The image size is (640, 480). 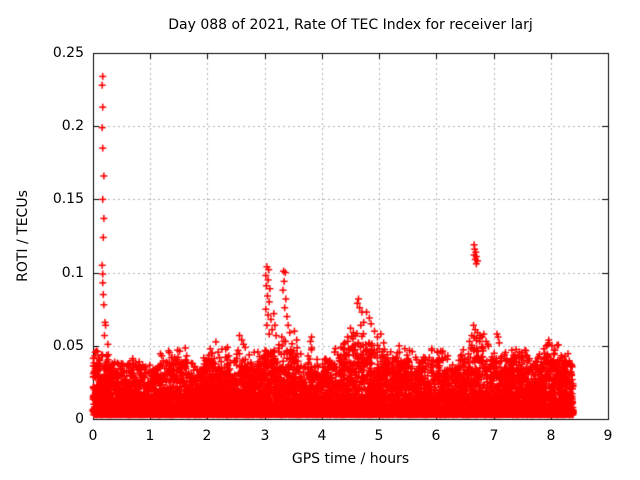 What do you see at coordinates (207, 436) in the screenshot?
I see `x-tick-label: 2` at bounding box center [207, 436].